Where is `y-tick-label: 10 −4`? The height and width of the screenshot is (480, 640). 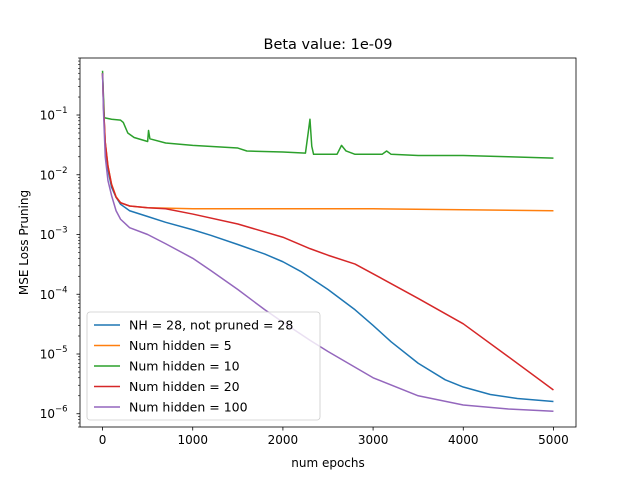
y-tick-label: 10 −4 is located at coordinates (54, 293).